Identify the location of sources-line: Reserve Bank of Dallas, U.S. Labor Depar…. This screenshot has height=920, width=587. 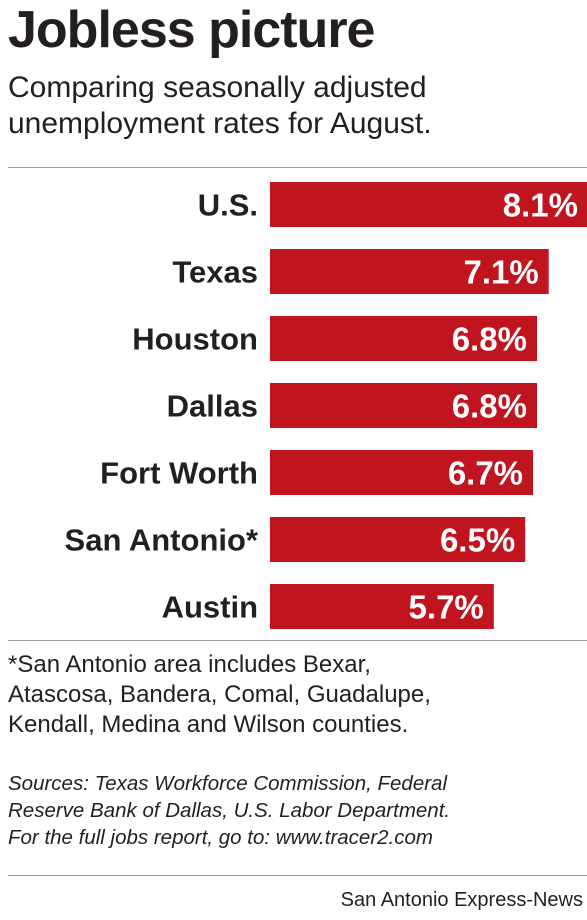
(229, 810).